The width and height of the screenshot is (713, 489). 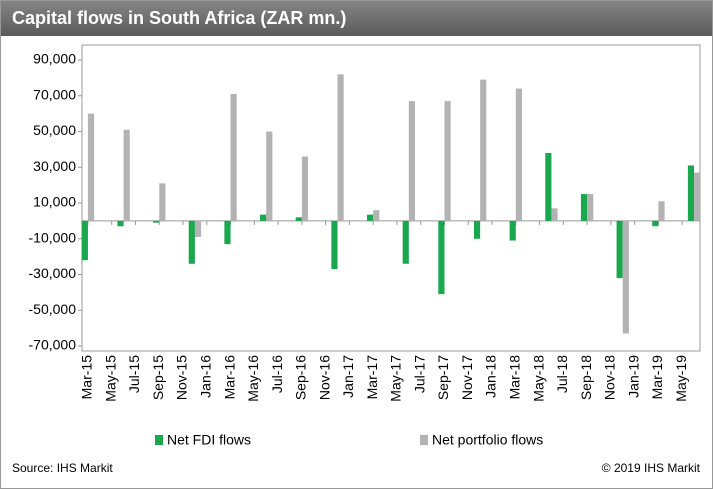 I want to click on legend-label: Net portfolio flows, so click(x=487, y=440).